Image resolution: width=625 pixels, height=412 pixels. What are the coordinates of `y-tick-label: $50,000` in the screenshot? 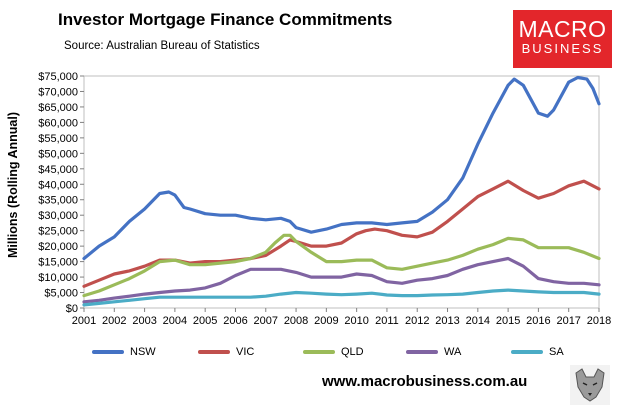 It's located at (58, 154).